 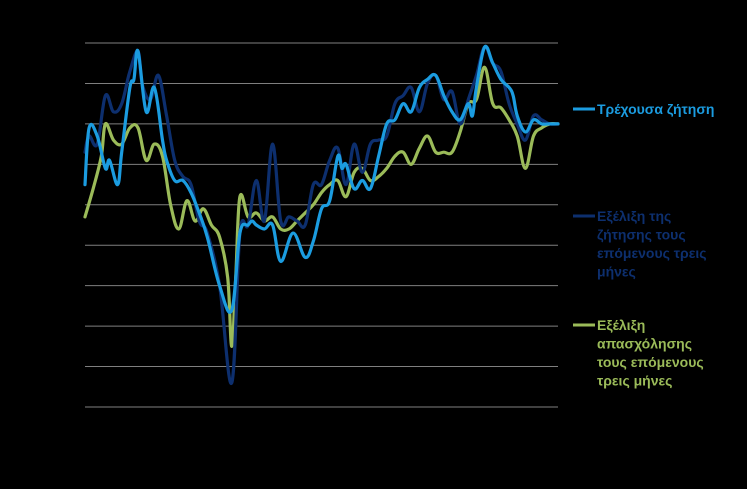 What do you see at coordinates (621, 325) in the screenshot?
I see `legend-label-2-line-0: Εξέλιξη` at bounding box center [621, 325].